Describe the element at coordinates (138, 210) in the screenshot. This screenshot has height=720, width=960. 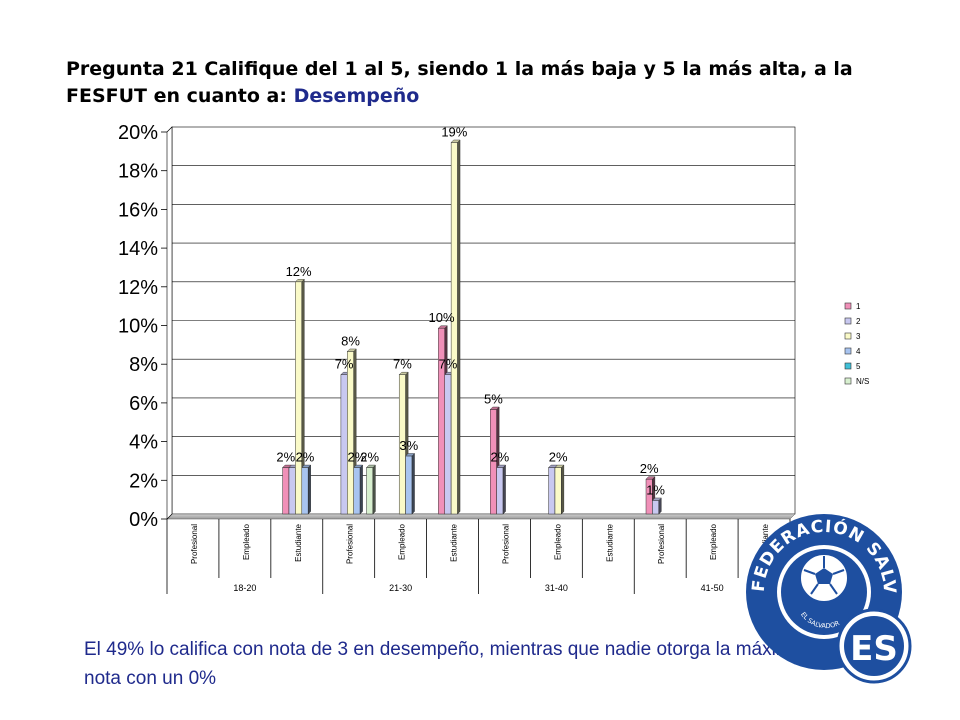
I see `y-tick-label: 16%` at that location.